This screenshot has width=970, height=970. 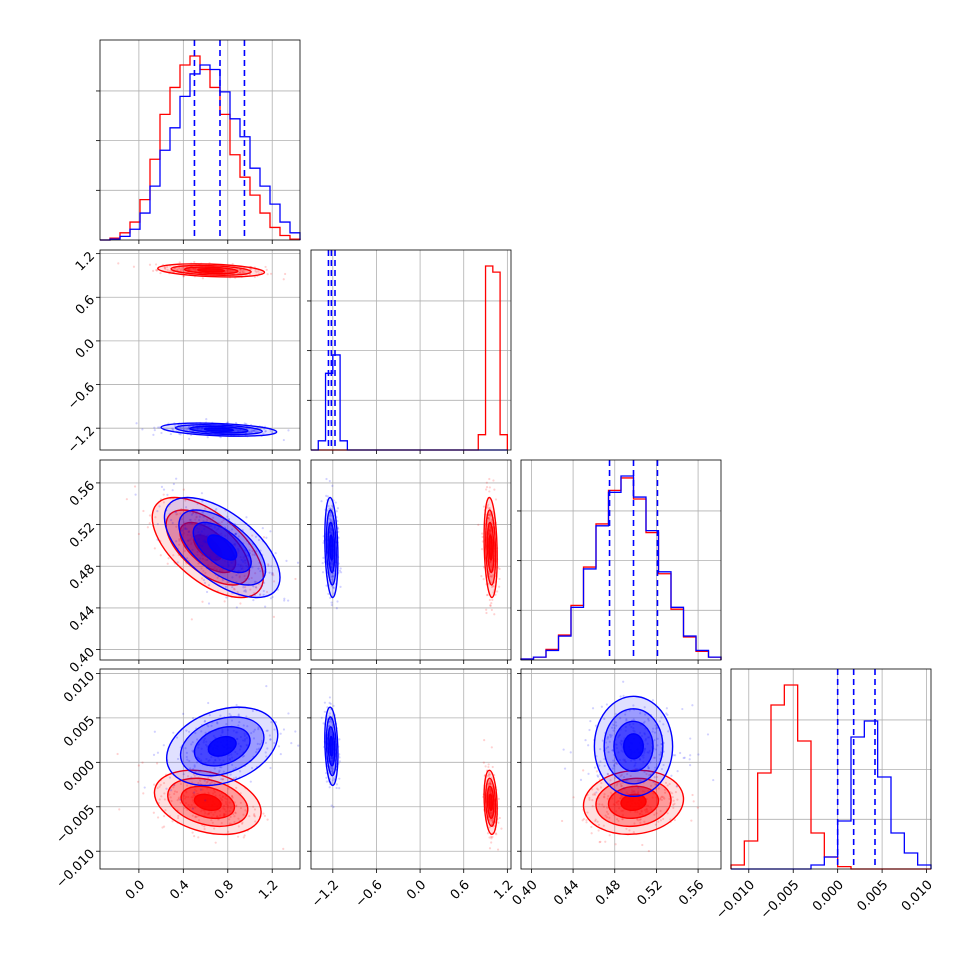 What do you see at coordinates (416, 890) in the screenshot?
I see `x-tick-label: 0.0` at bounding box center [416, 890].